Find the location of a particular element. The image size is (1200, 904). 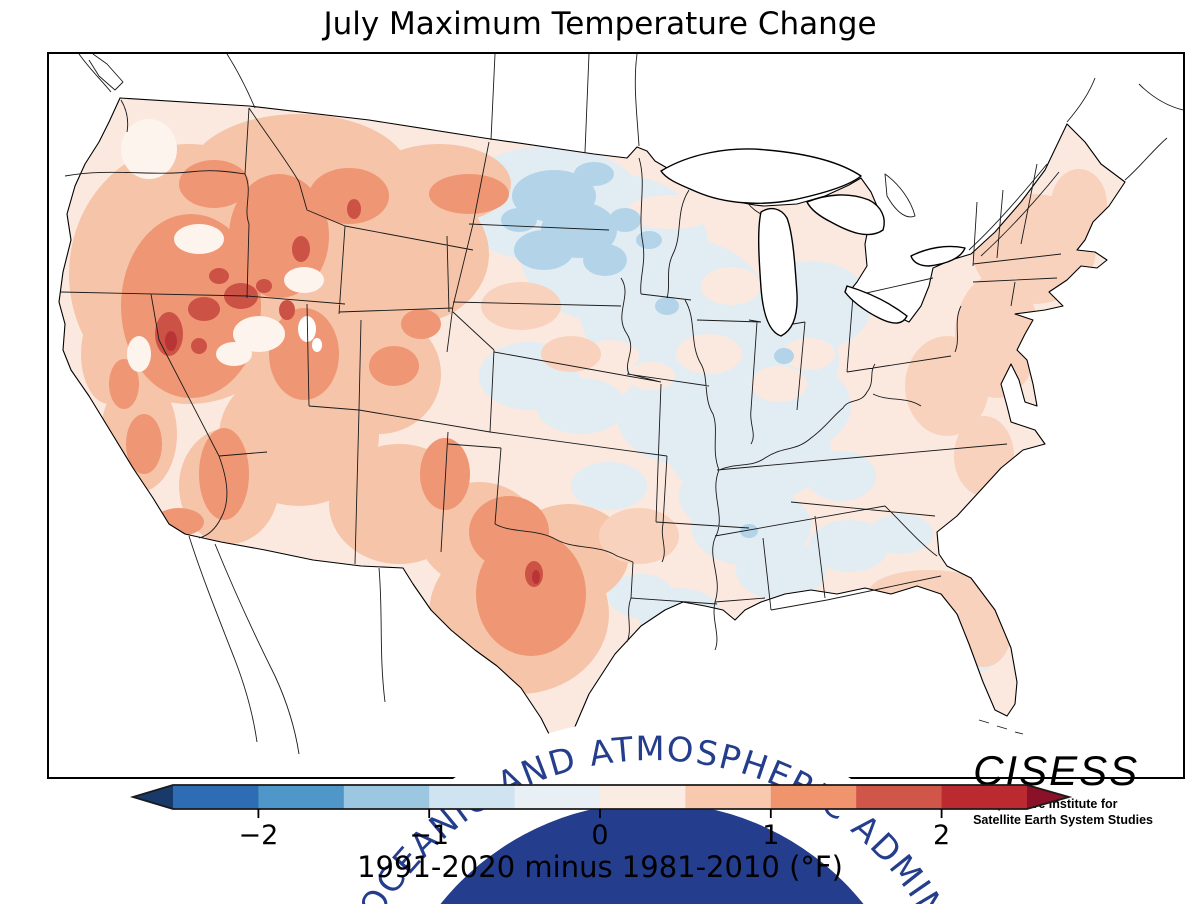

svg-text: 0 is located at coordinates (599, 835).